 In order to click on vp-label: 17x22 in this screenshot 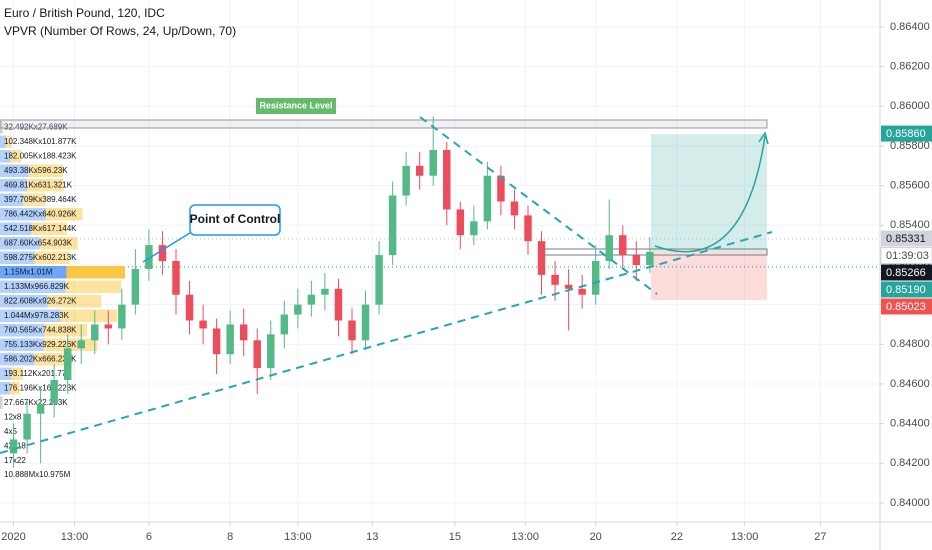, I will do `click(15, 460)`.